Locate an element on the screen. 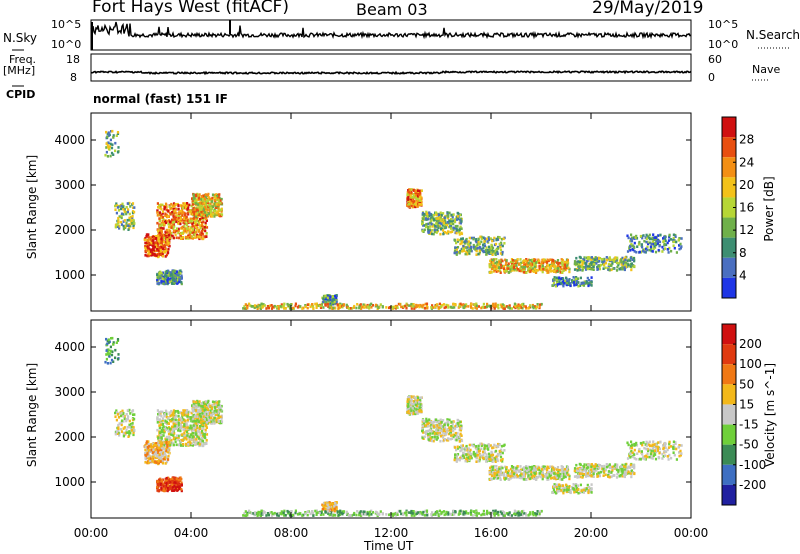  nsearch-tick-bottom: 10^0 is located at coordinates (723, 44).